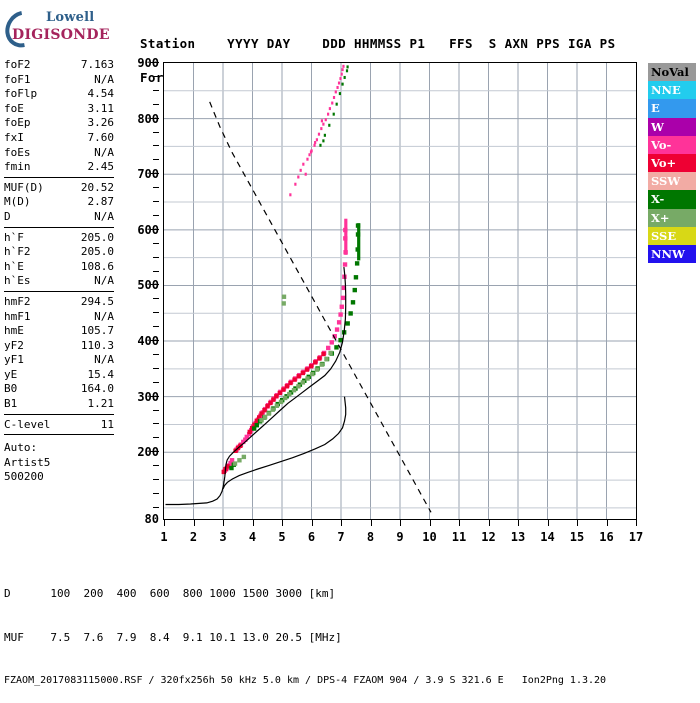 The width and height of the screenshot is (700, 703). I want to click on param-key: M(D), so click(17, 202).